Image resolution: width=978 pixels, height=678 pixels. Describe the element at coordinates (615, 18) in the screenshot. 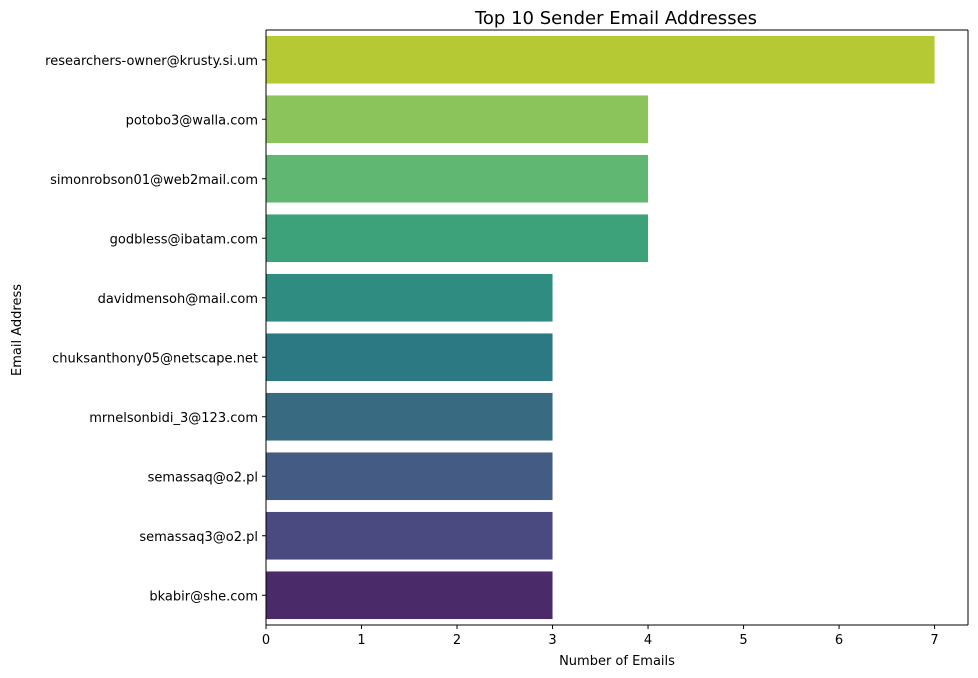

I see `chart-title: Top 10 Sender Email Addresses` at that location.